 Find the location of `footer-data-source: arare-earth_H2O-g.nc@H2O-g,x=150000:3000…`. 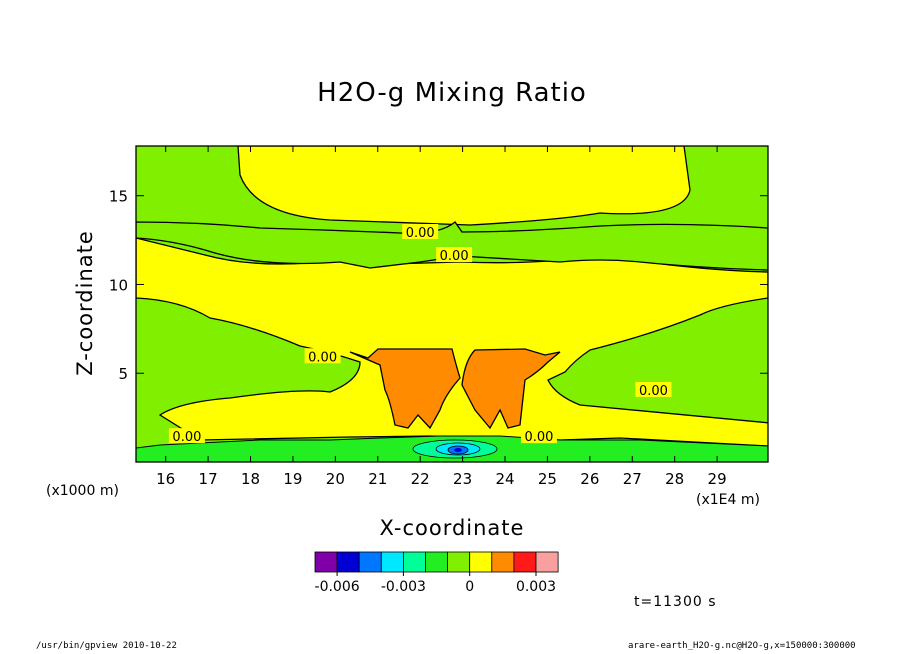

footer-data-source: arare-earth_H2O-g.nc@H2O-g,x=150000:3000… is located at coordinates (742, 646).